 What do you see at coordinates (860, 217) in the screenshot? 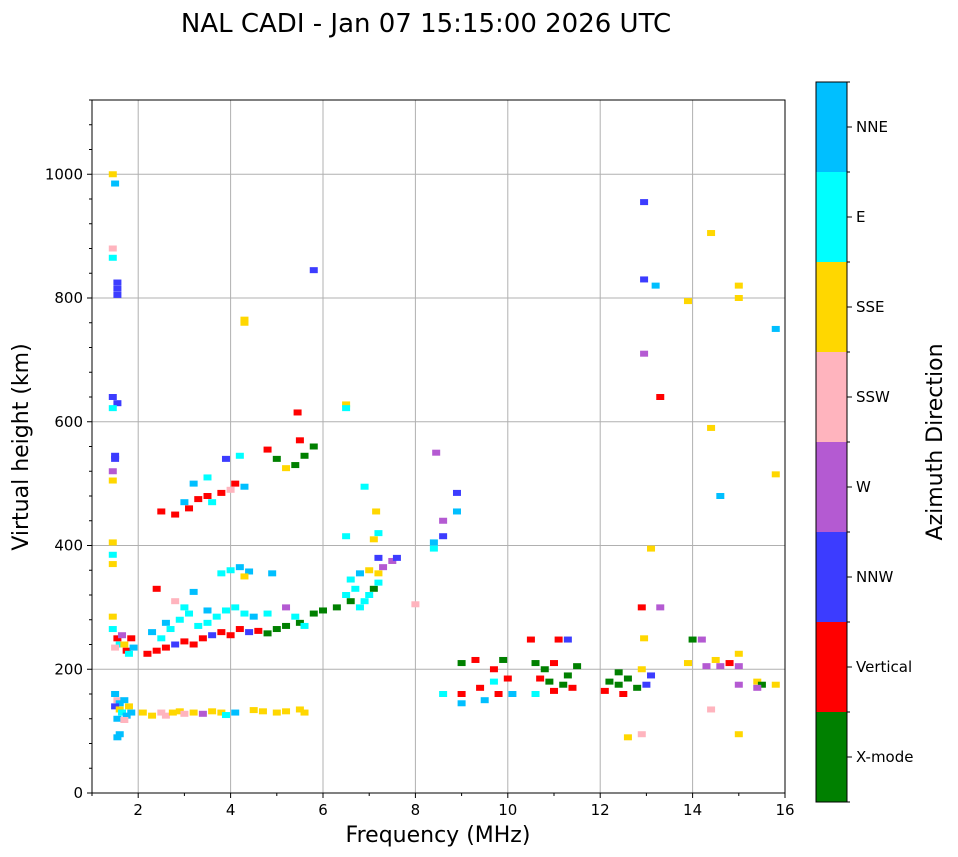
I see `colorbar-label-e: E` at bounding box center [860, 217].